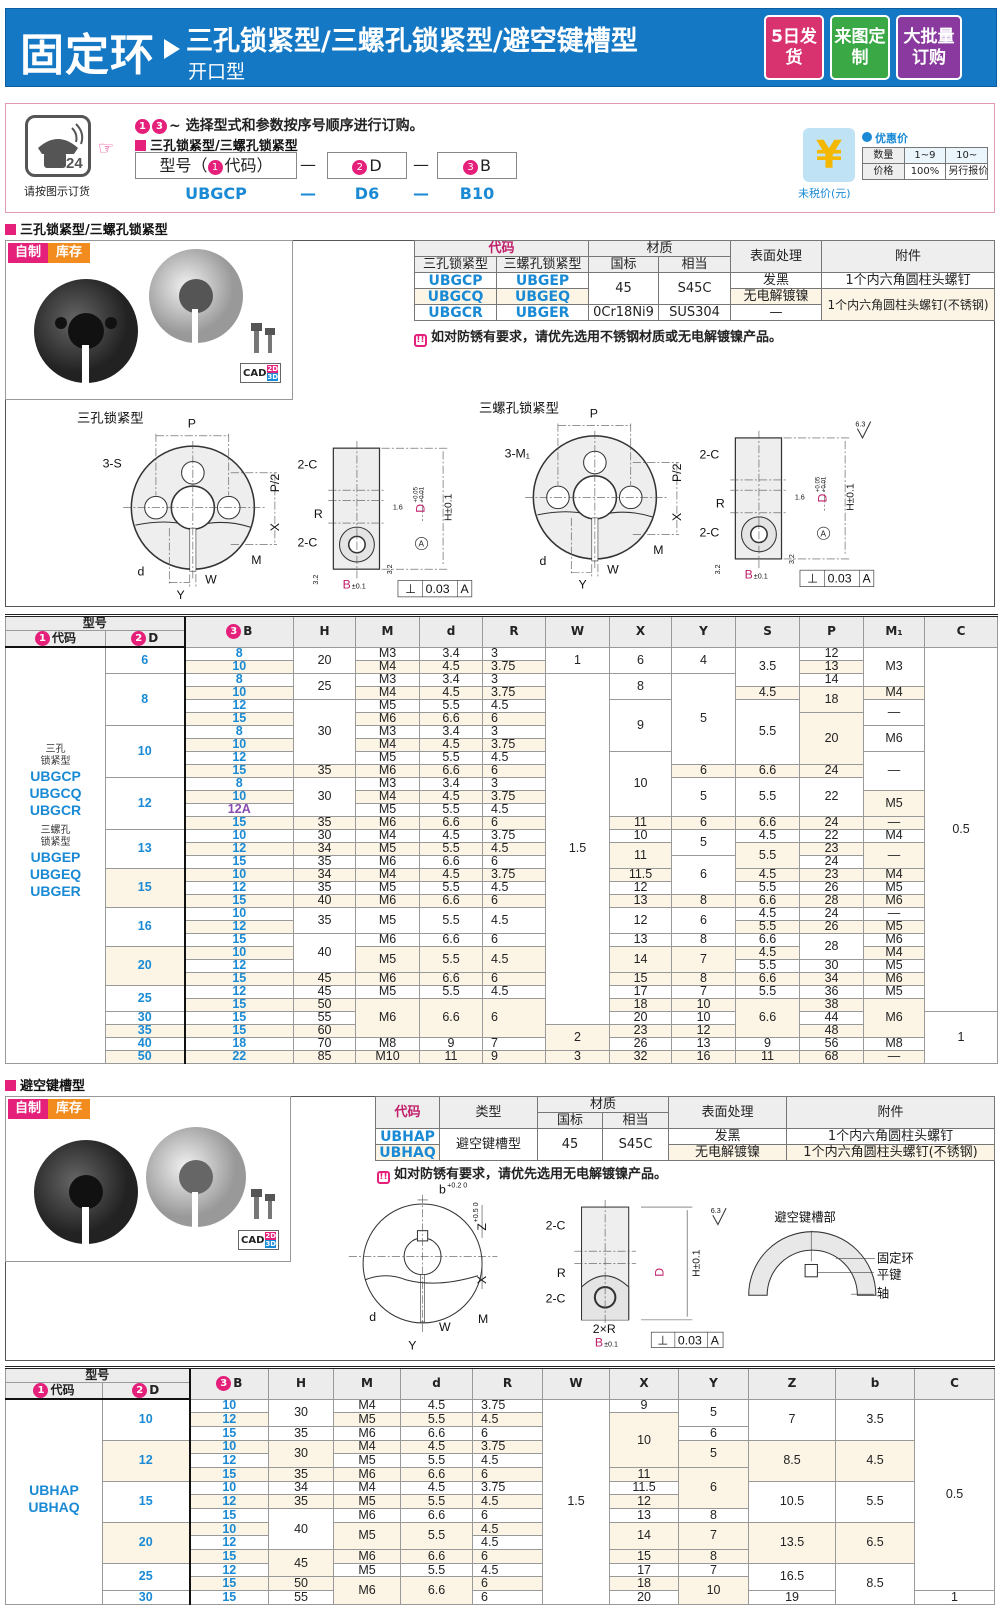  I want to click on table-row: 25 12 M5 5.5 4.5 17 7 16.5 8.5, so click(500, 1583).